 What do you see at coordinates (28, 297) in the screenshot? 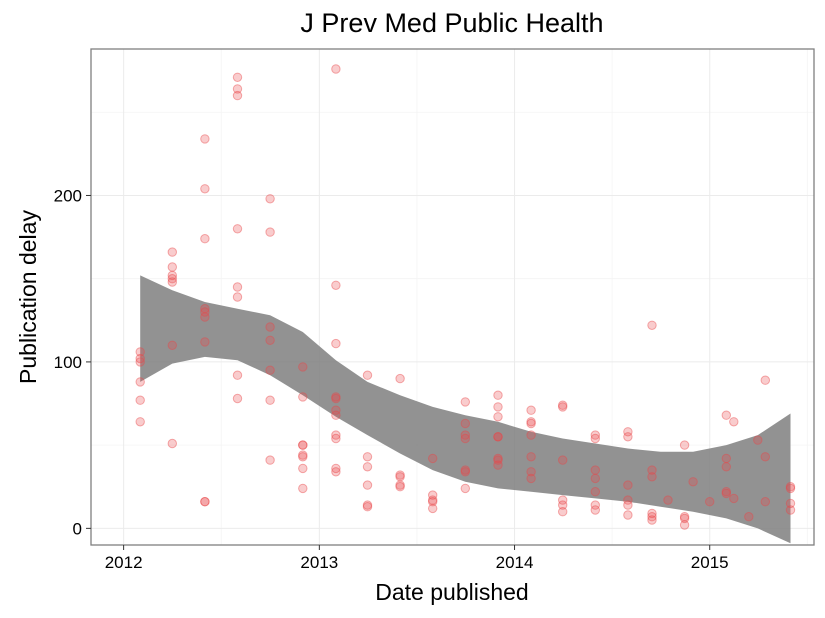
I see `y-axis-label: Publication delay` at bounding box center [28, 297].